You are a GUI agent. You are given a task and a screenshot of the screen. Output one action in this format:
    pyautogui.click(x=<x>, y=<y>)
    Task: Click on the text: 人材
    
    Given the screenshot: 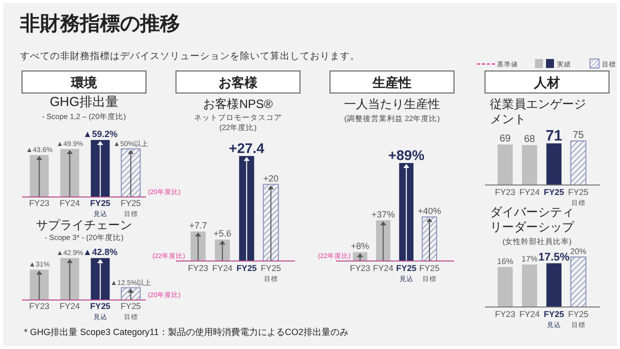 What is the action you would take?
    pyautogui.click(x=546, y=82)
    